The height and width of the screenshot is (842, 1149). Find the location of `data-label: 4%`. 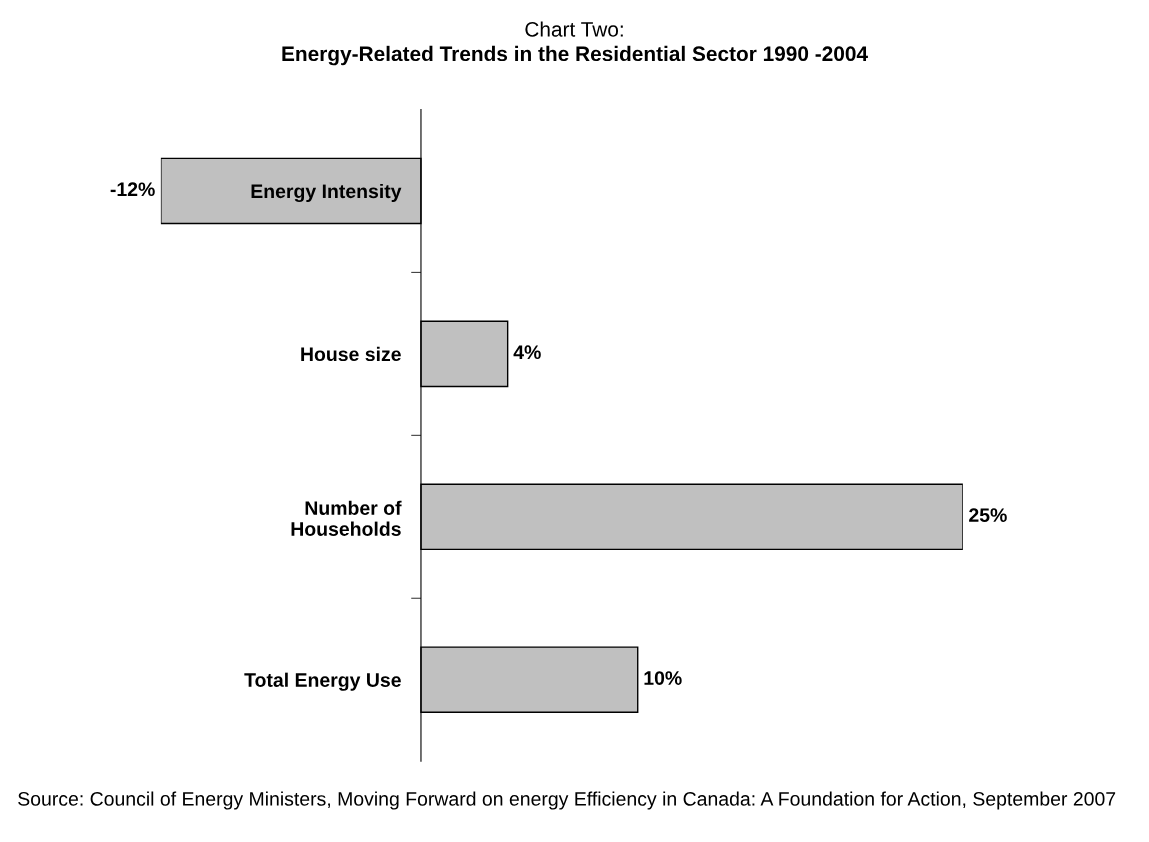

data-label: 4% is located at coordinates (527, 352).